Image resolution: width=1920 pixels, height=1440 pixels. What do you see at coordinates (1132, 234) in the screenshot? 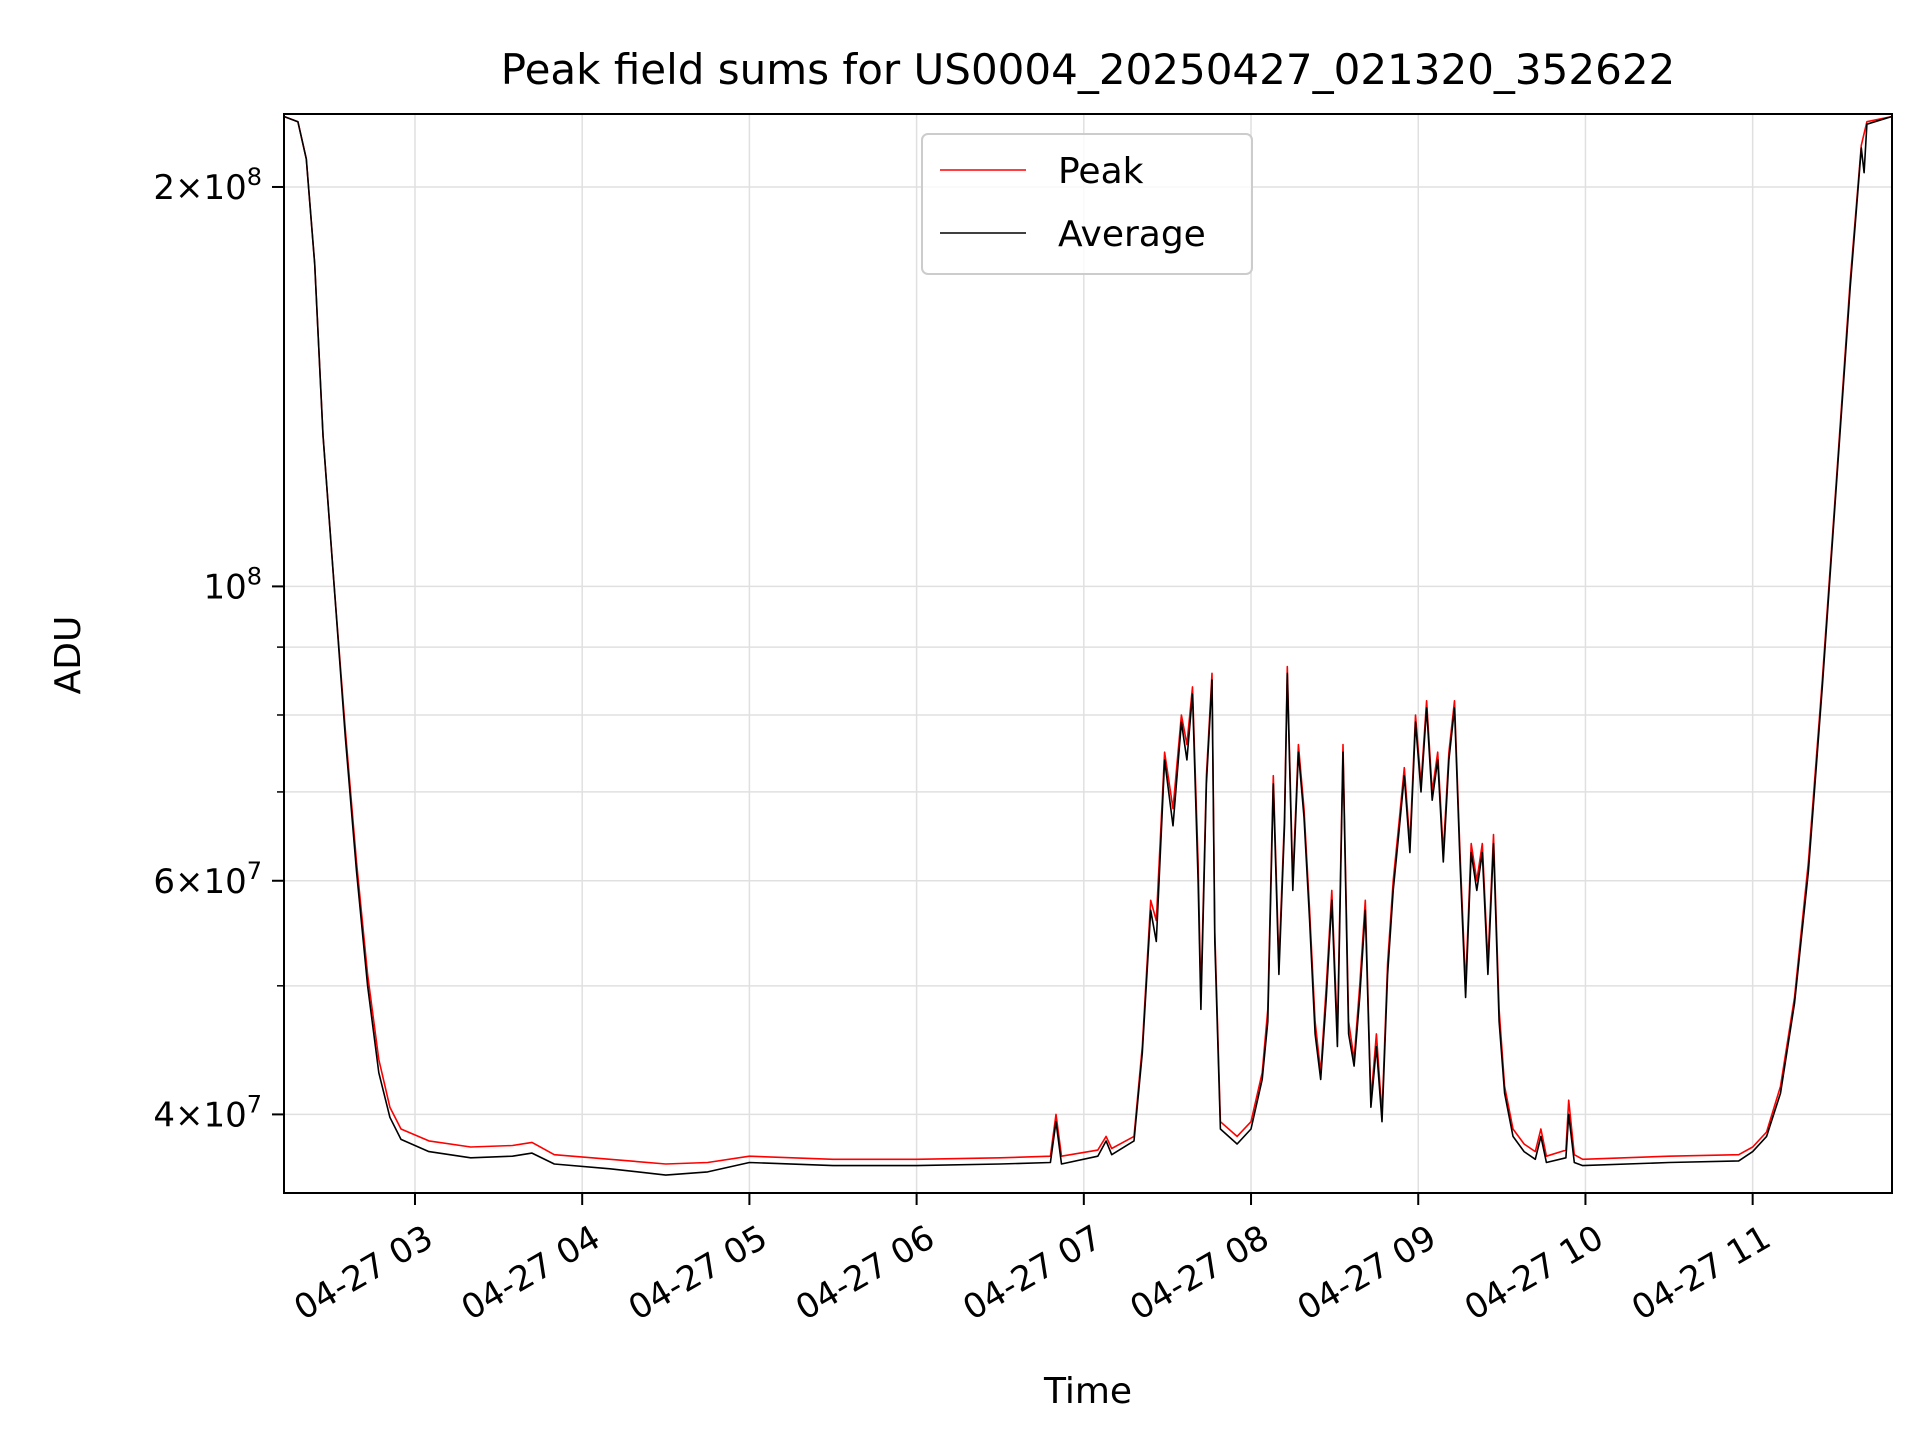
I see `legend-label-average: Average` at bounding box center [1132, 234].